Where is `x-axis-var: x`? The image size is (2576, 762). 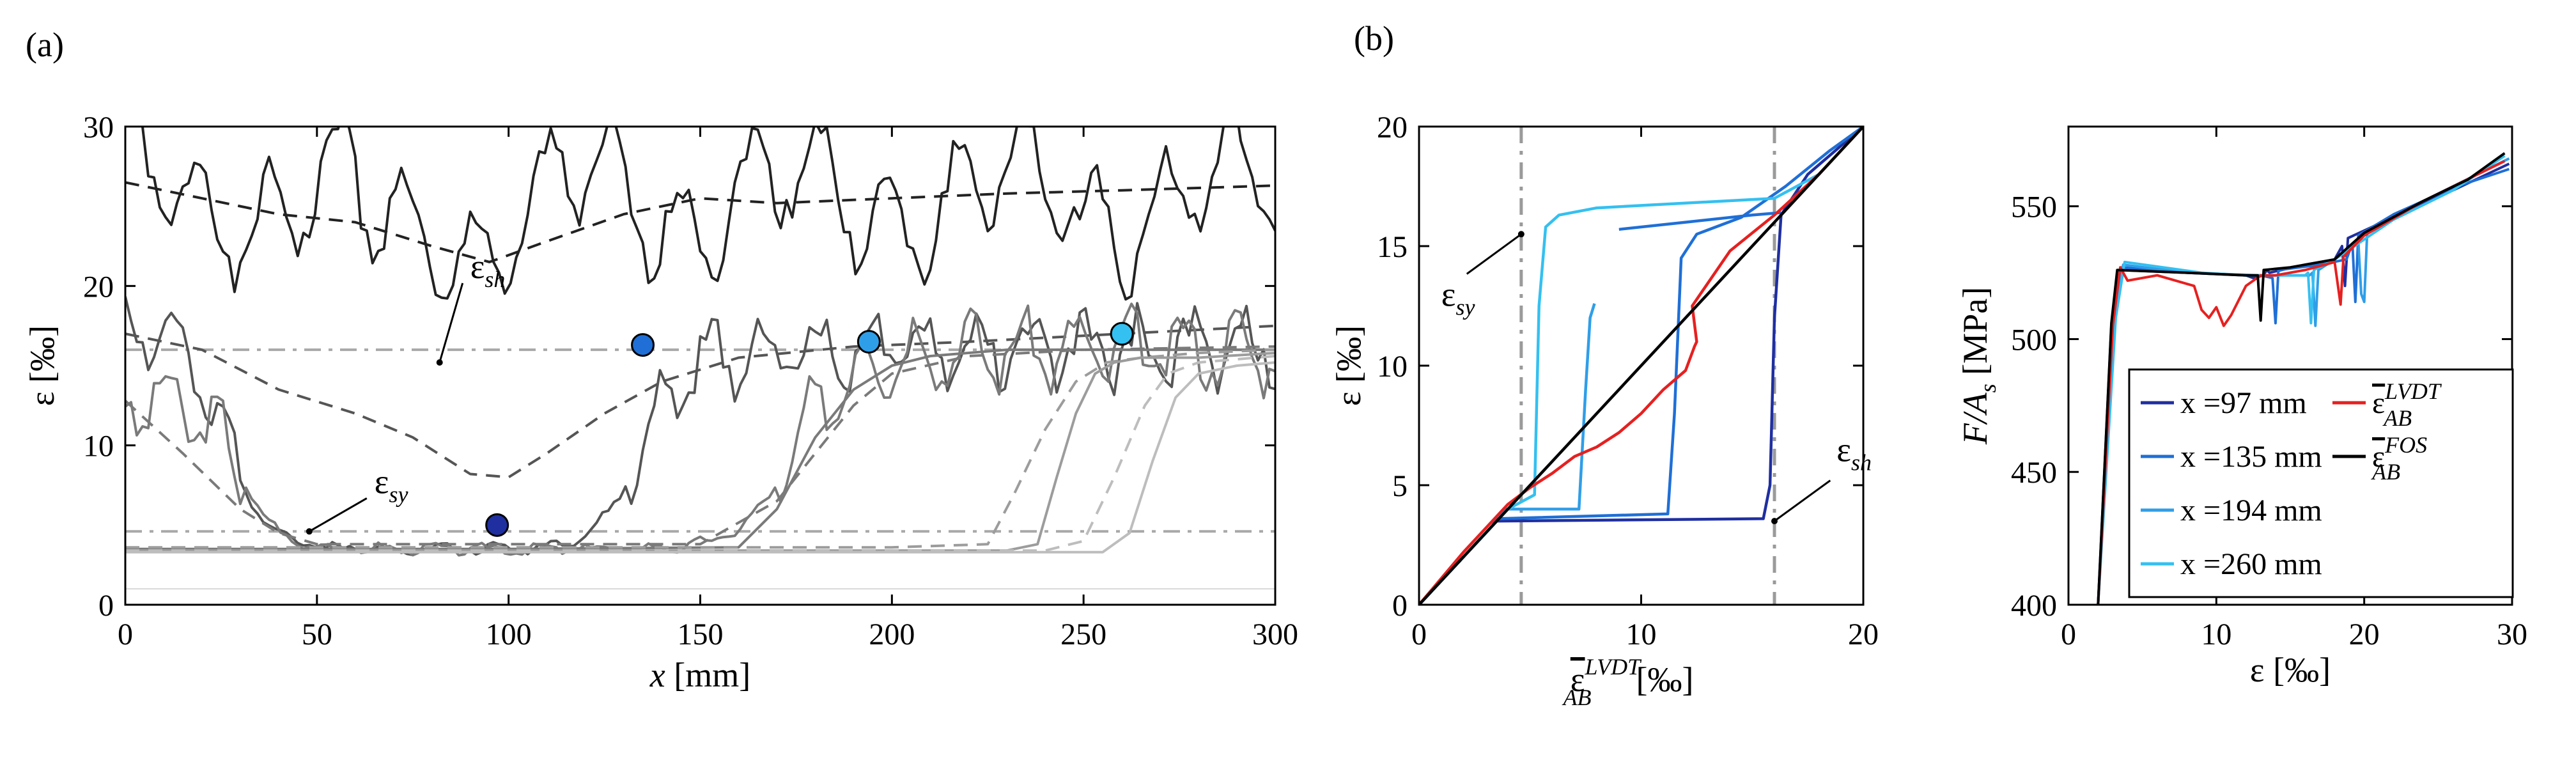 x-axis-var: x is located at coordinates (657, 675).